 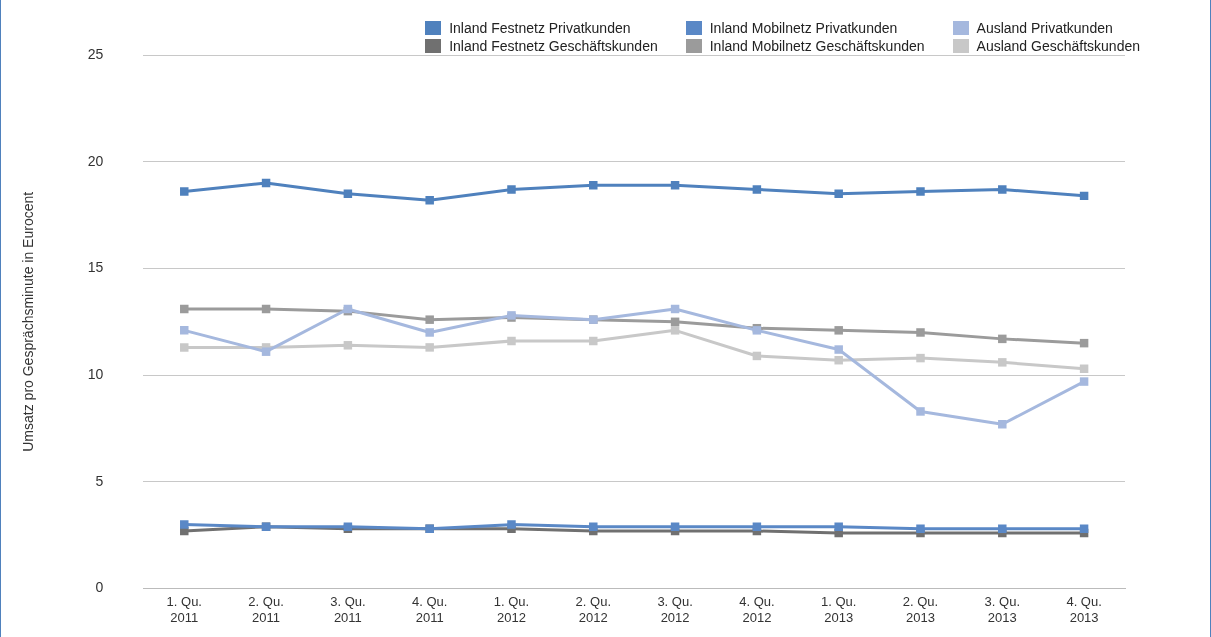 I want to click on x-tick-label: 1. Qu. 2013, so click(x=838, y=609).